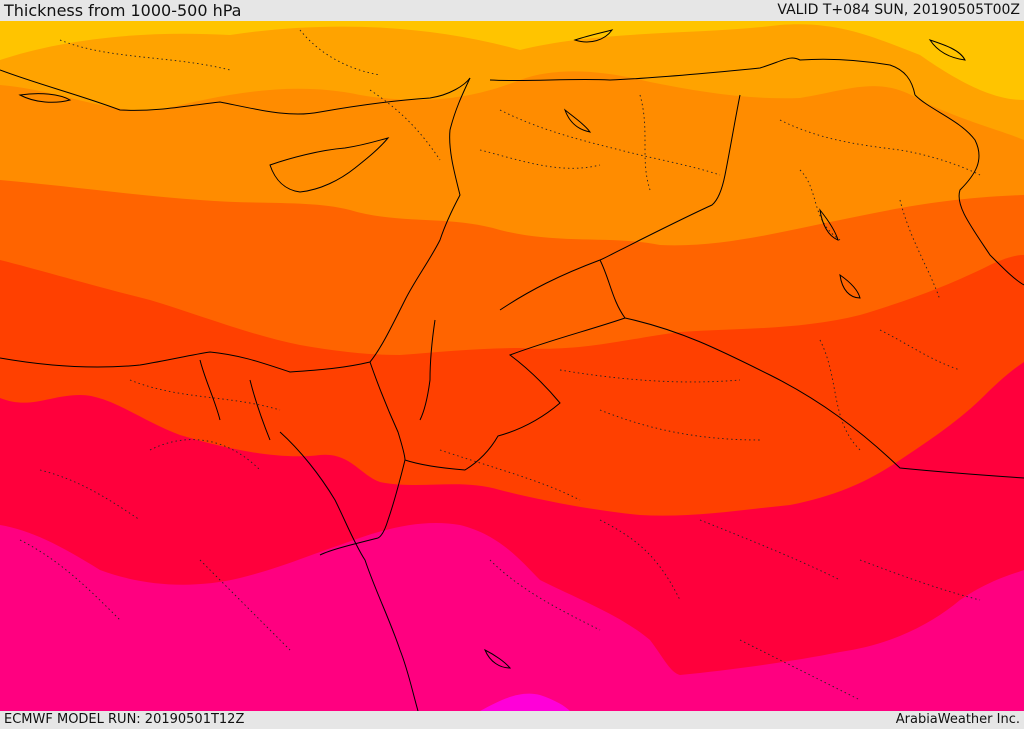  I want to click on brand-credit: ArabiaWeather Inc., so click(957, 719).